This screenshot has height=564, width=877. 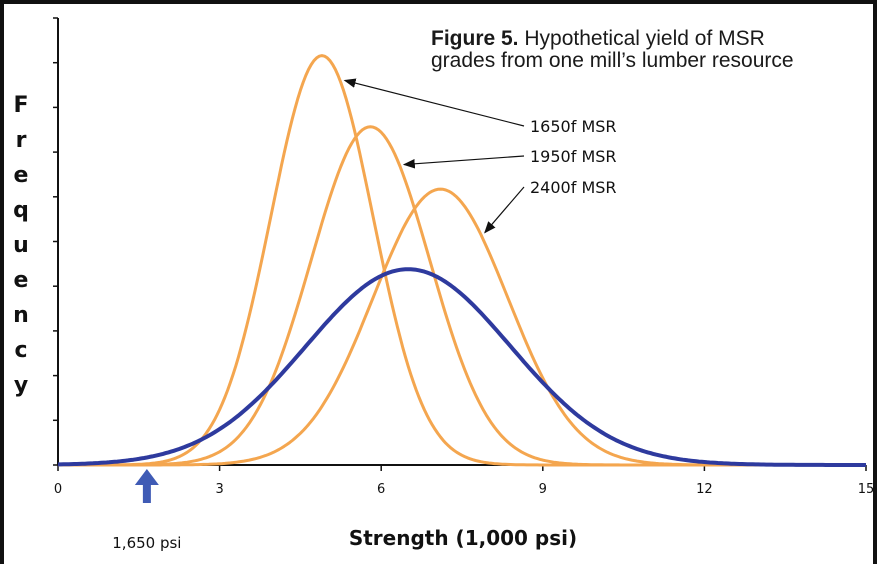 What do you see at coordinates (58, 489) in the screenshot?
I see `x-tick-label: 0` at bounding box center [58, 489].